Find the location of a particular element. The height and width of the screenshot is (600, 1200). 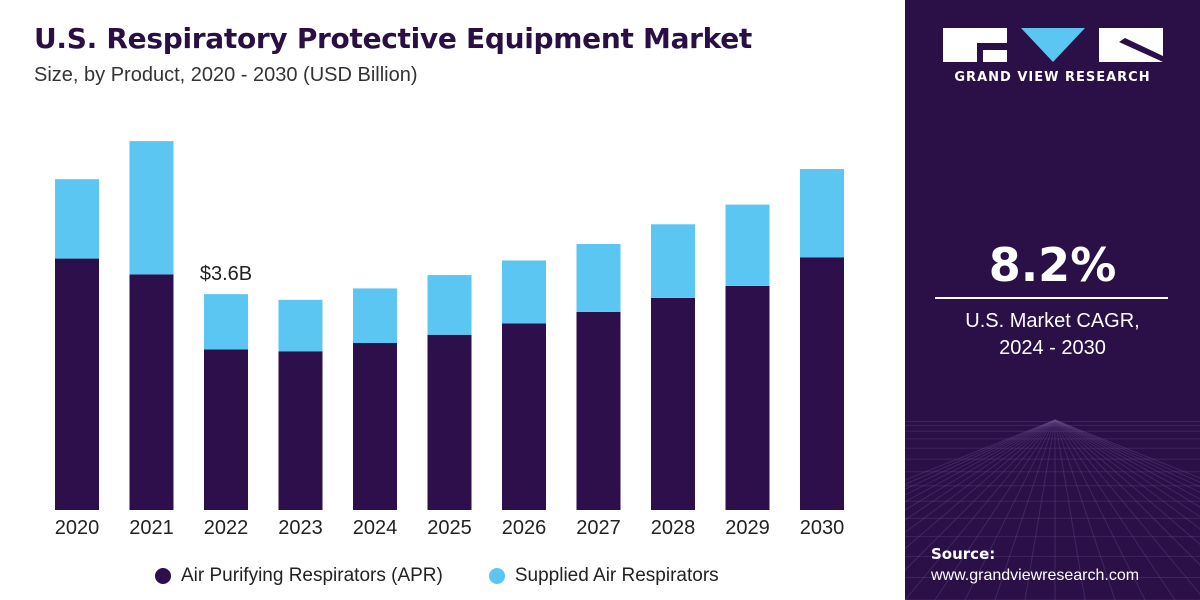

logo-v-triangle is located at coordinates (1053, 45).